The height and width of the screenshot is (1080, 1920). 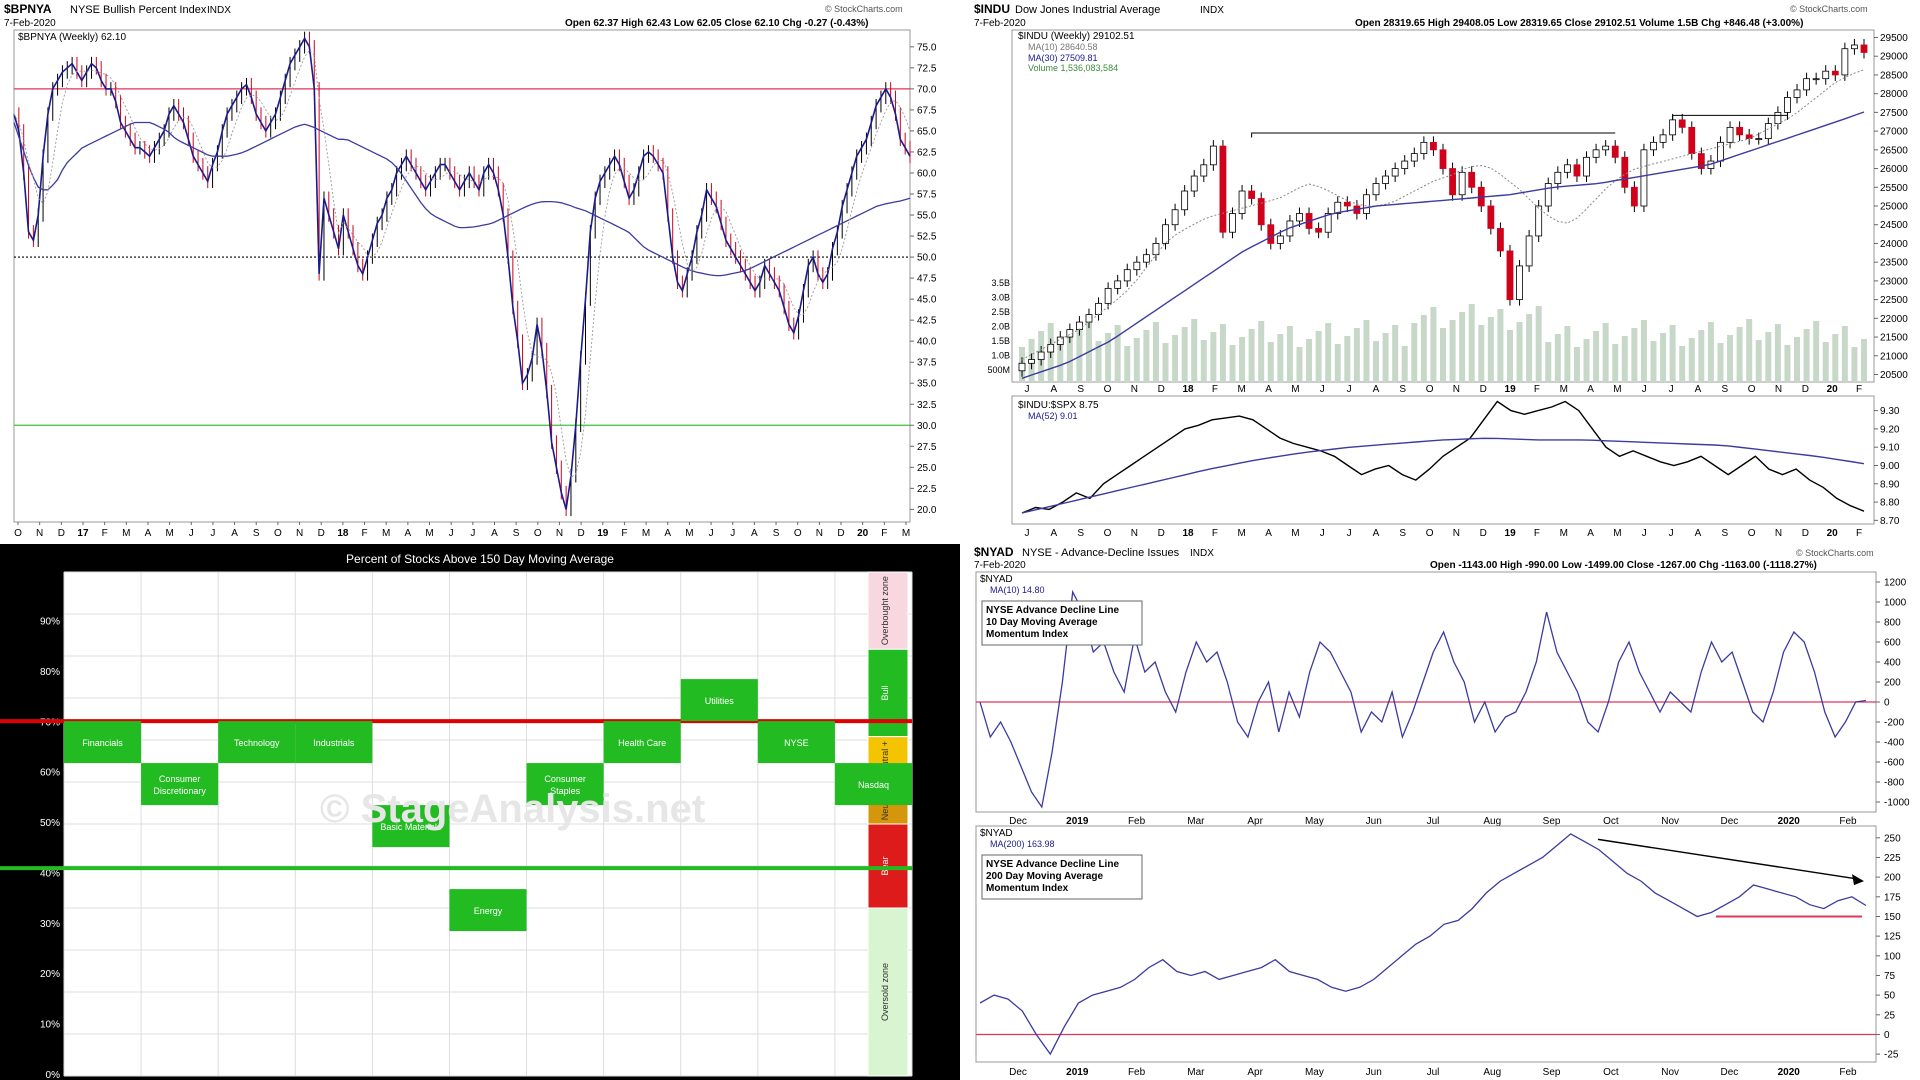 What do you see at coordinates (1891, 1055) in the screenshot?
I see `nyad200-y-tick-label: -25` at bounding box center [1891, 1055].